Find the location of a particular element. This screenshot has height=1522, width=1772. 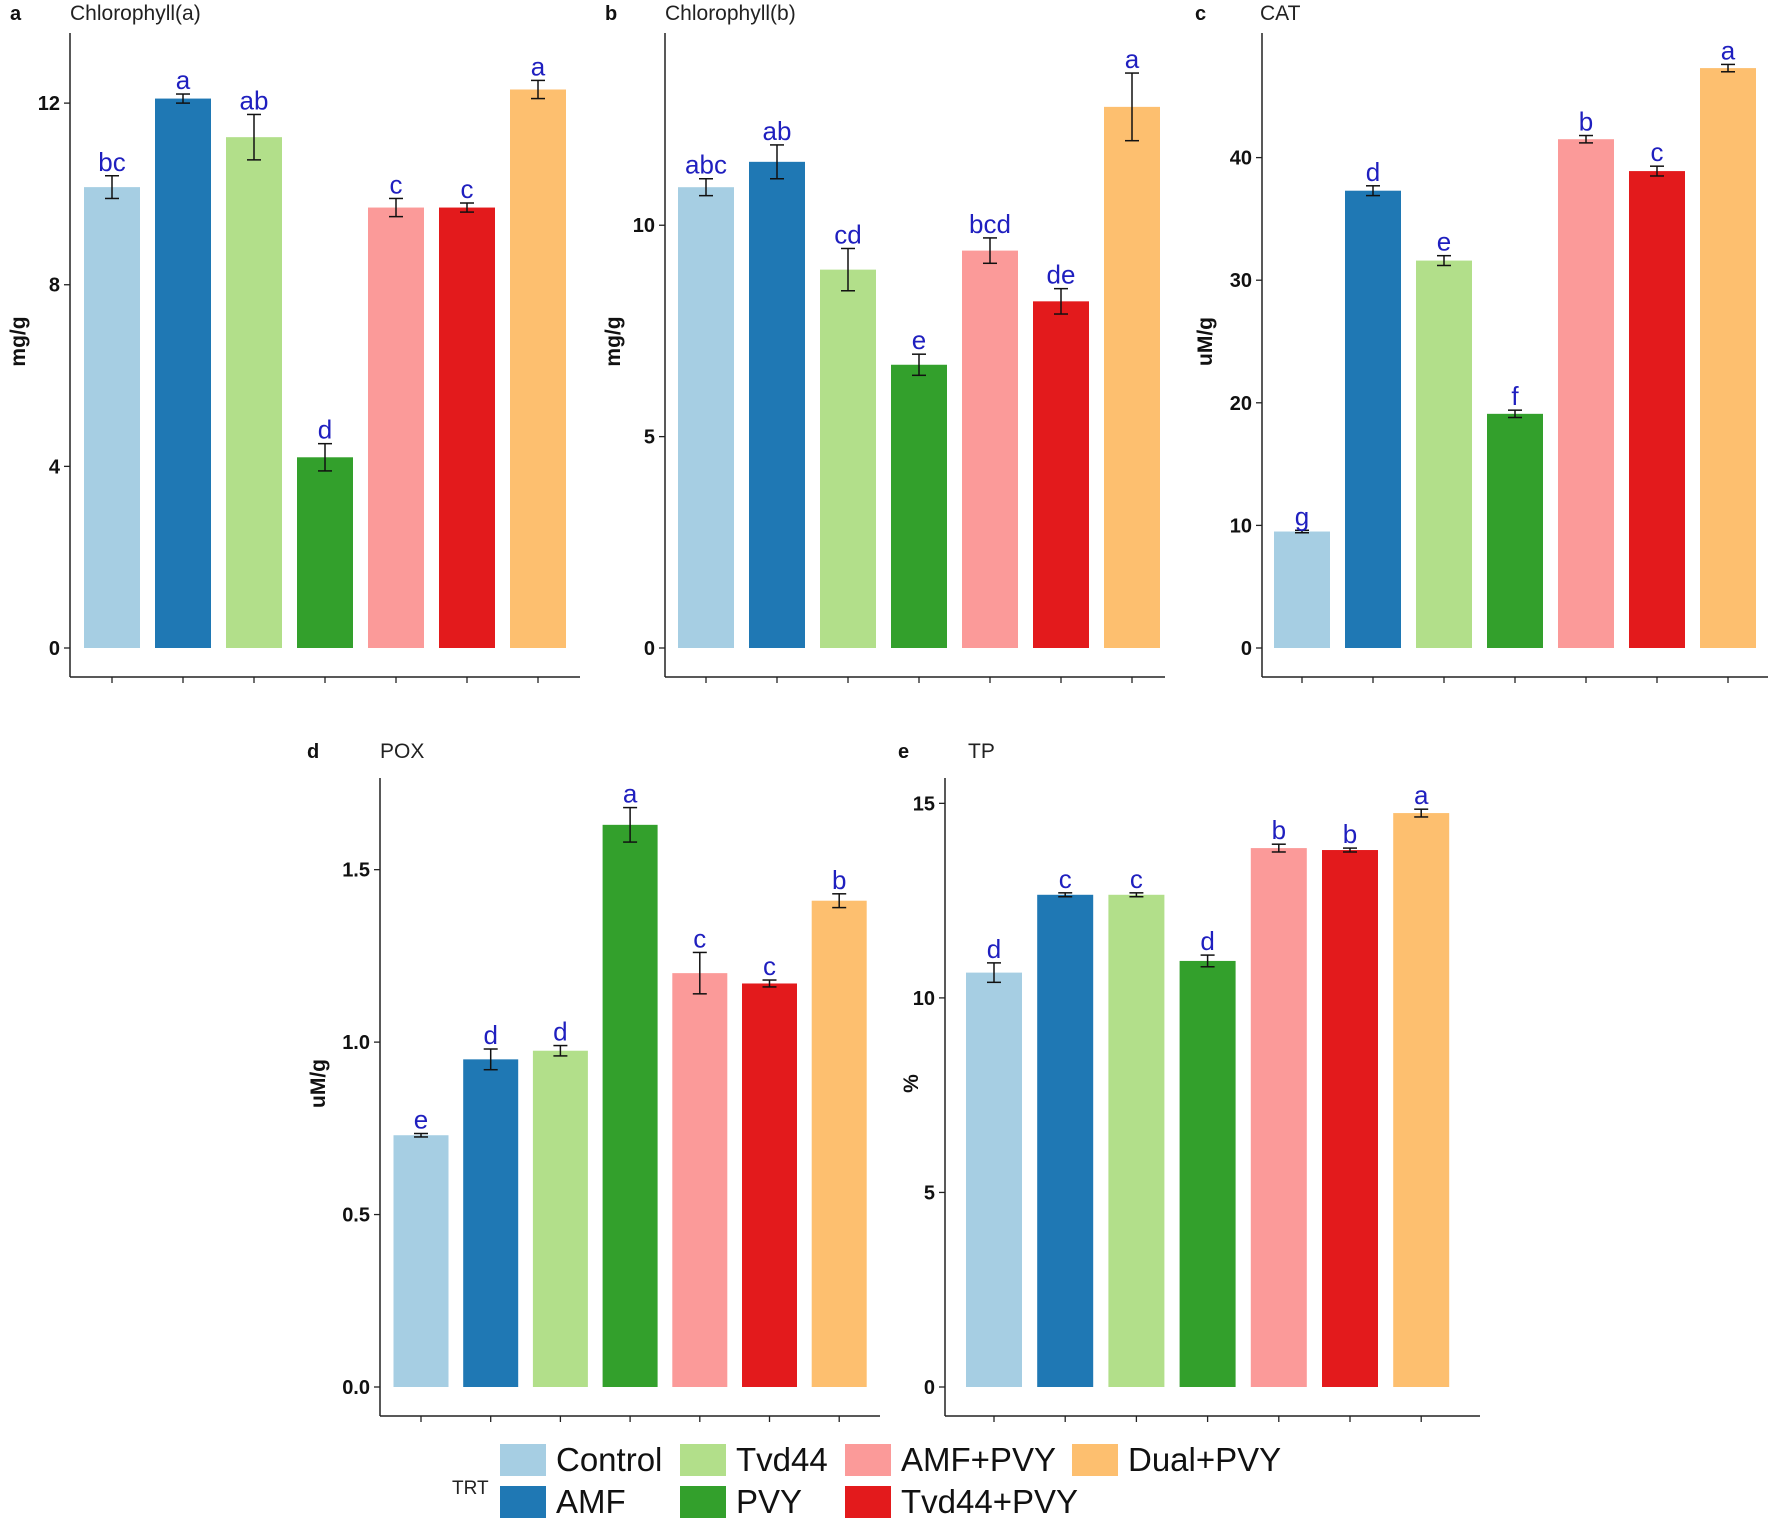

legend-item-pvy: PVY is located at coordinates (741, 1502).